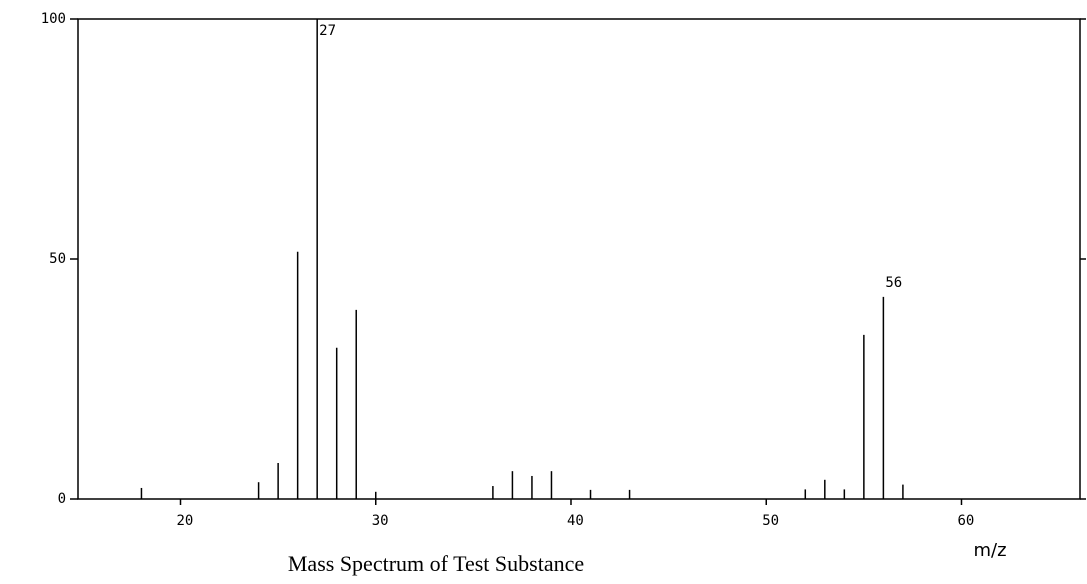  Describe the element at coordinates (327, 31) in the screenshot. I see `peak-label: 27` at that location.